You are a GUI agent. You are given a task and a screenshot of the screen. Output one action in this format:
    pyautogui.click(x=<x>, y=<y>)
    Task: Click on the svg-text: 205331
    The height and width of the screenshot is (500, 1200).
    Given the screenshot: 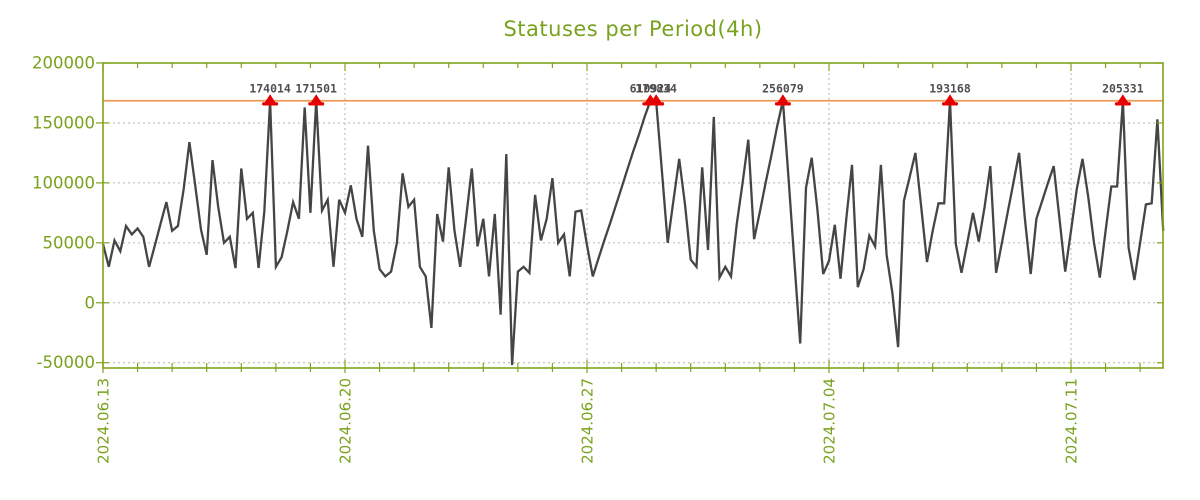 What is the action you would take?
    pyautogui.click(x=1123, y=88)
    